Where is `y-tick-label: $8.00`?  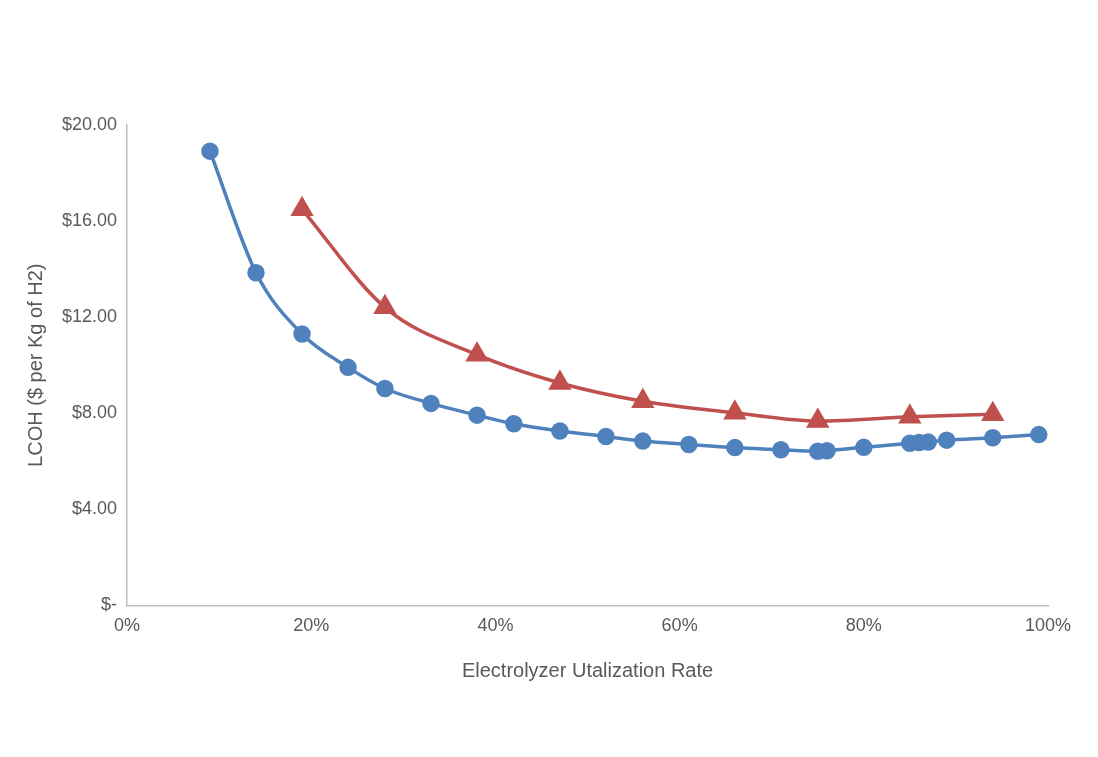
y-tick-label: $8.00 is located at coordinates (95, 412).